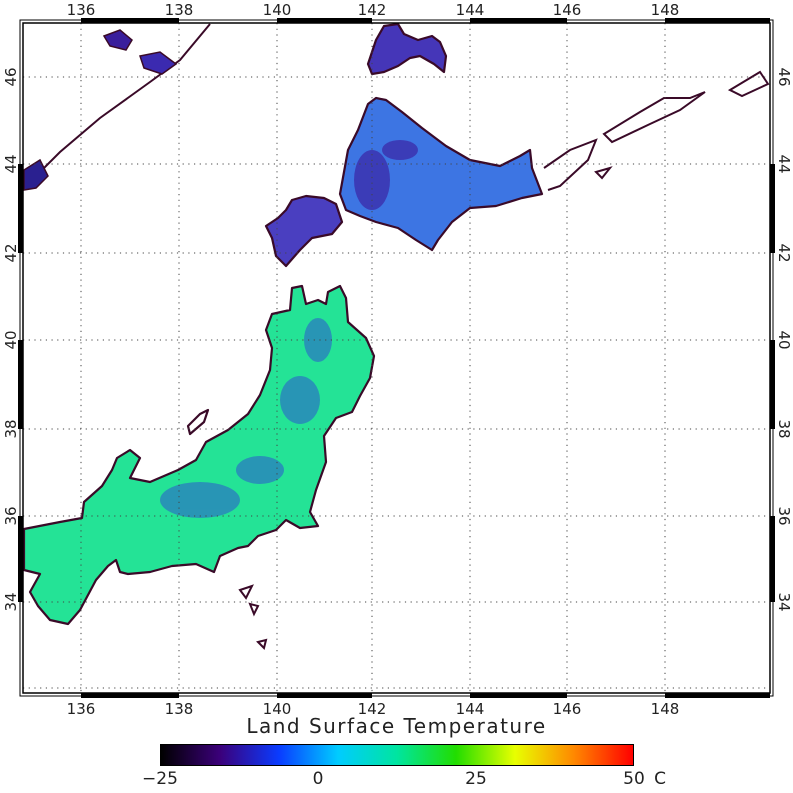  I want to click on lon-labels-bottom: 136 138 140 142 144 146 148, so click(373, 709).